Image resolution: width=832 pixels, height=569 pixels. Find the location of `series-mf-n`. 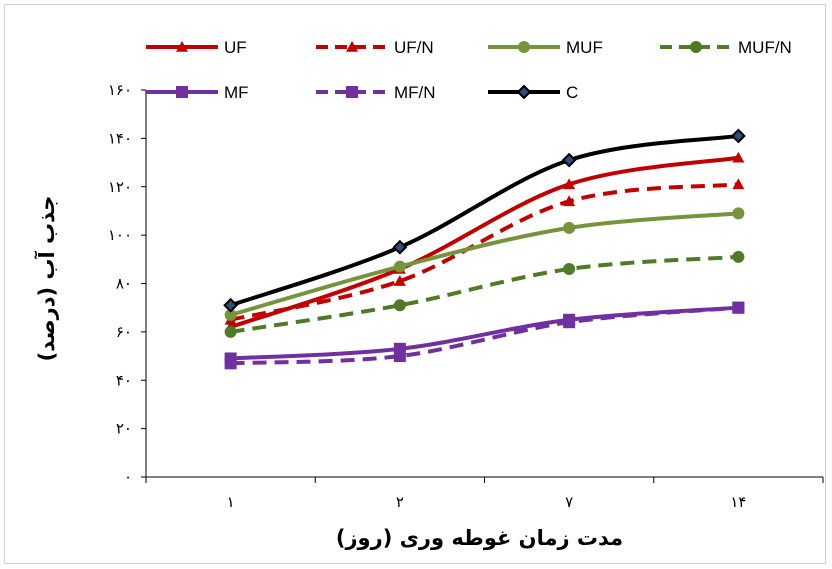

series-mf-n is located at coordinates (484, 335).